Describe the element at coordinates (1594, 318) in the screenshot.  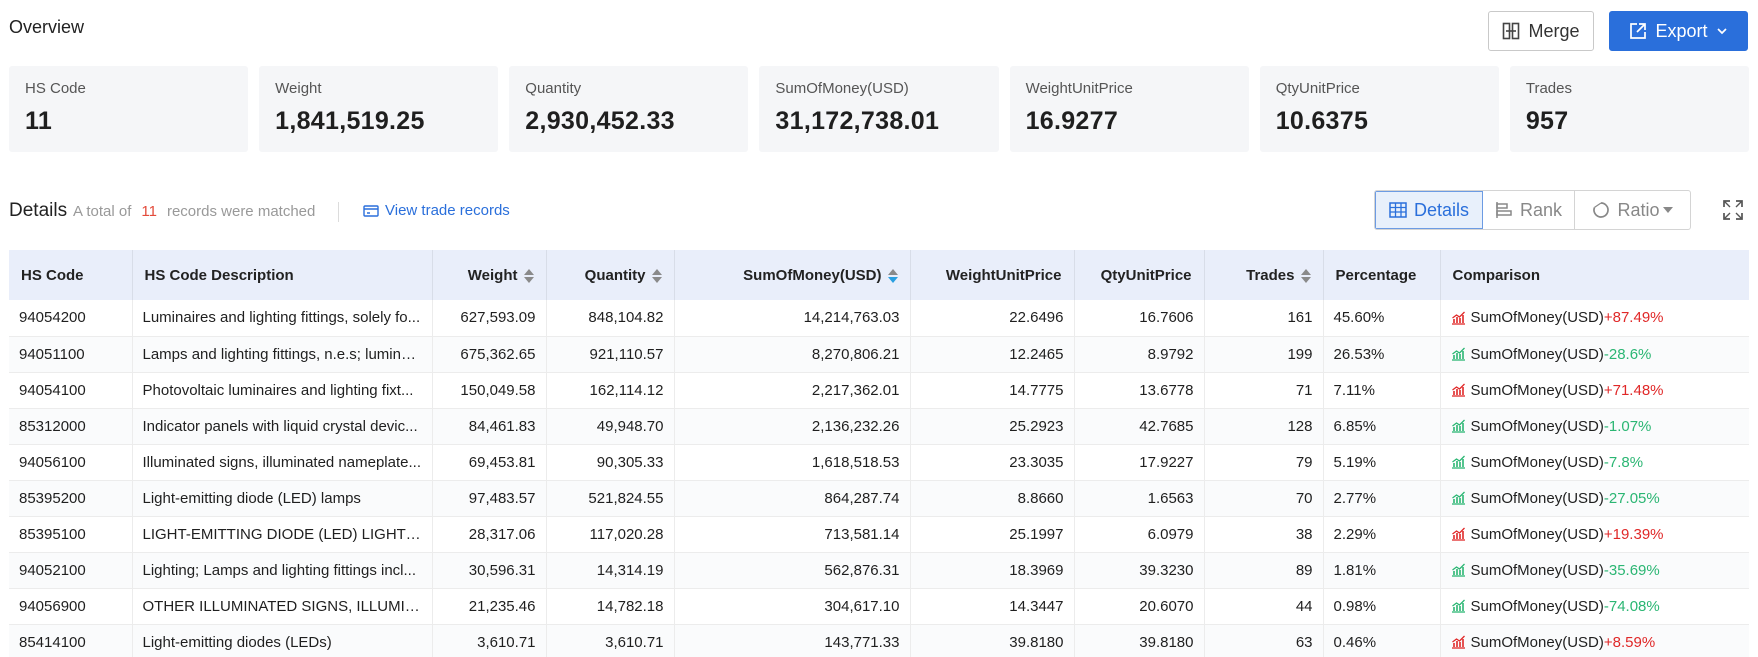
I see `cell-comparison: SumOfMoney(USD) +87.49%` at that location.